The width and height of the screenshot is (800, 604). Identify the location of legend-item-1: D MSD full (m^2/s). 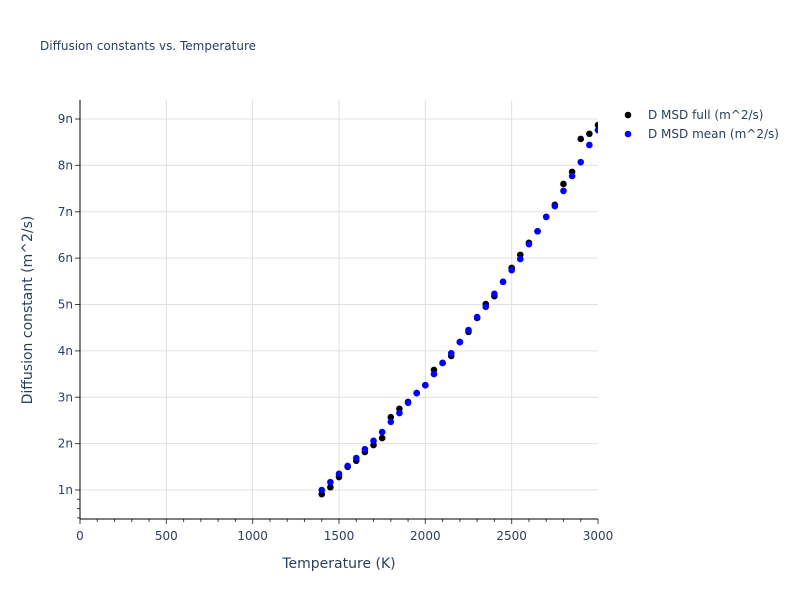
(694, 115).